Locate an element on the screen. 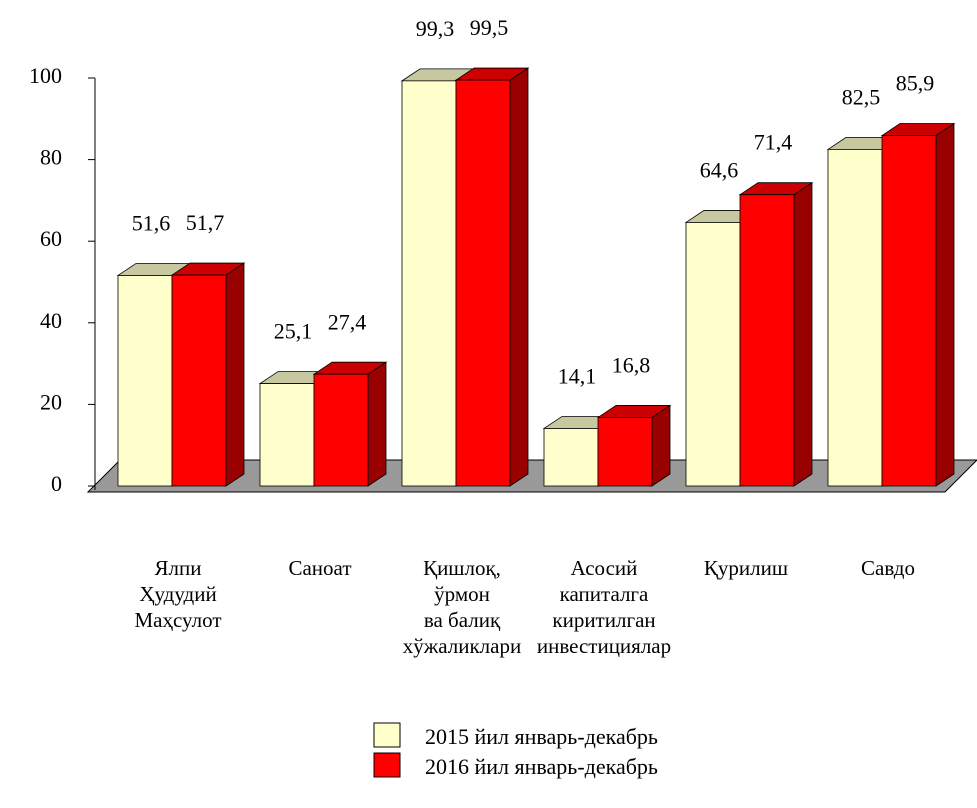 The width and height of the screenshot is (977, 808). y-tick-label: 0 is located at coordinates (56, 483).